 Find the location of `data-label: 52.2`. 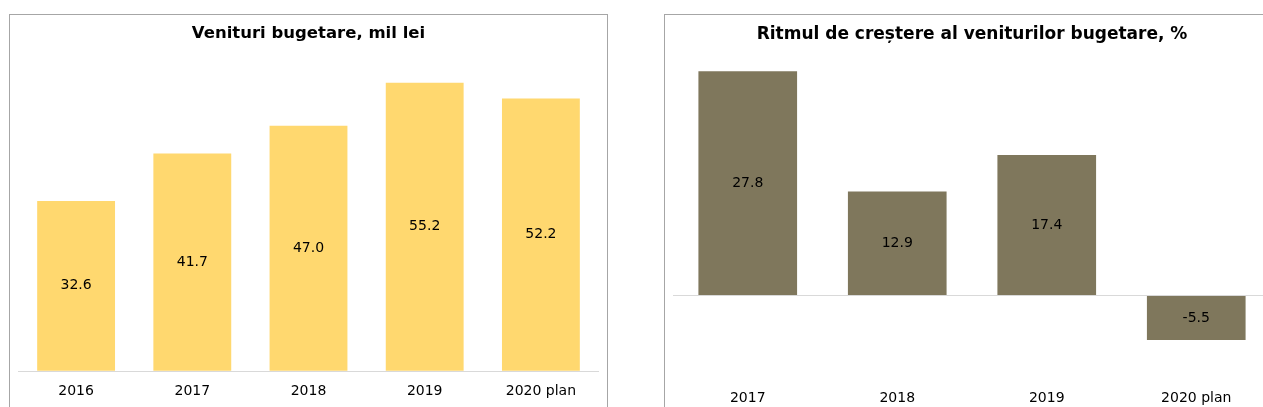

data-label: 52.2 is located at coordinates (541, 233).